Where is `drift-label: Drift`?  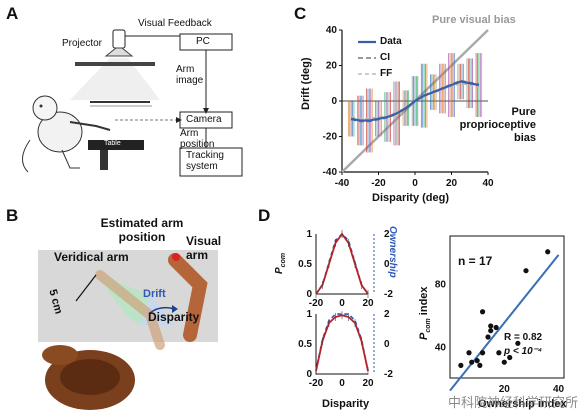 drift-label: Drift is located at coordinates (154, 294).